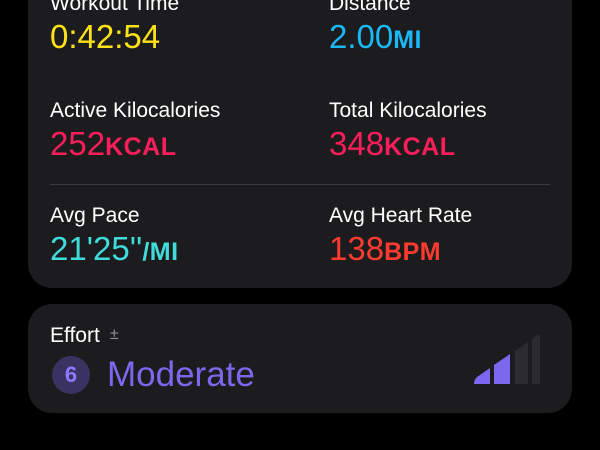 This screenshot has height=450, width=600. What do you see at coordinates (408, 40) in the screenshot?
I see `metric-unit: MI` at bounding box center [408, 40].